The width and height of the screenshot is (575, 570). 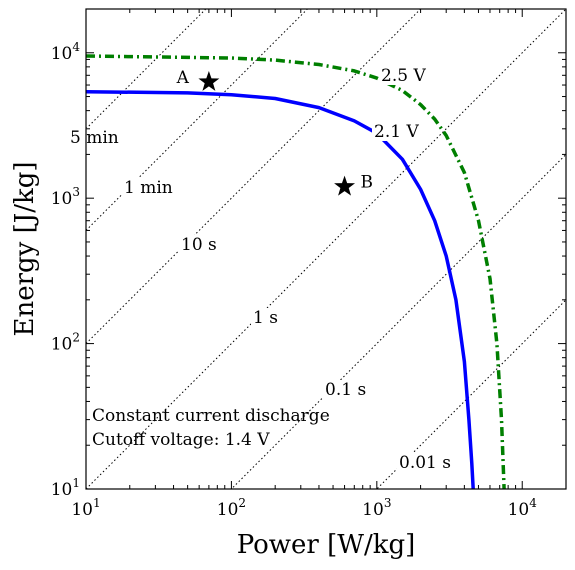 What do you see at coordinates (345, 390) in the screenshot?
I see `time-line-label: 0.1 s` at bounding box center [345, 390].